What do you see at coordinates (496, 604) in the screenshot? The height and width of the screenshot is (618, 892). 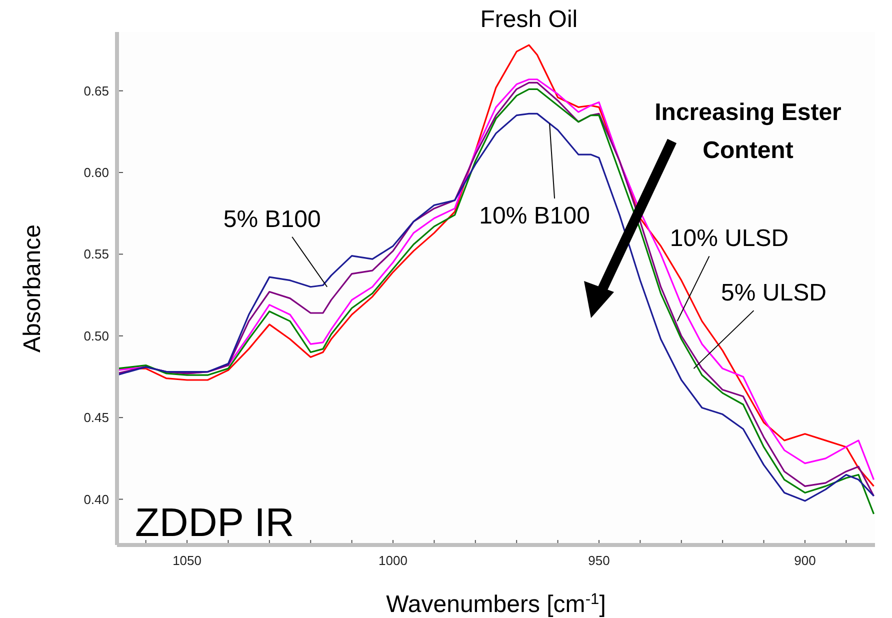 I see `x-axis-title: Wavenumbers [cm$^{-1}$]` at bounding box center [496, 604].